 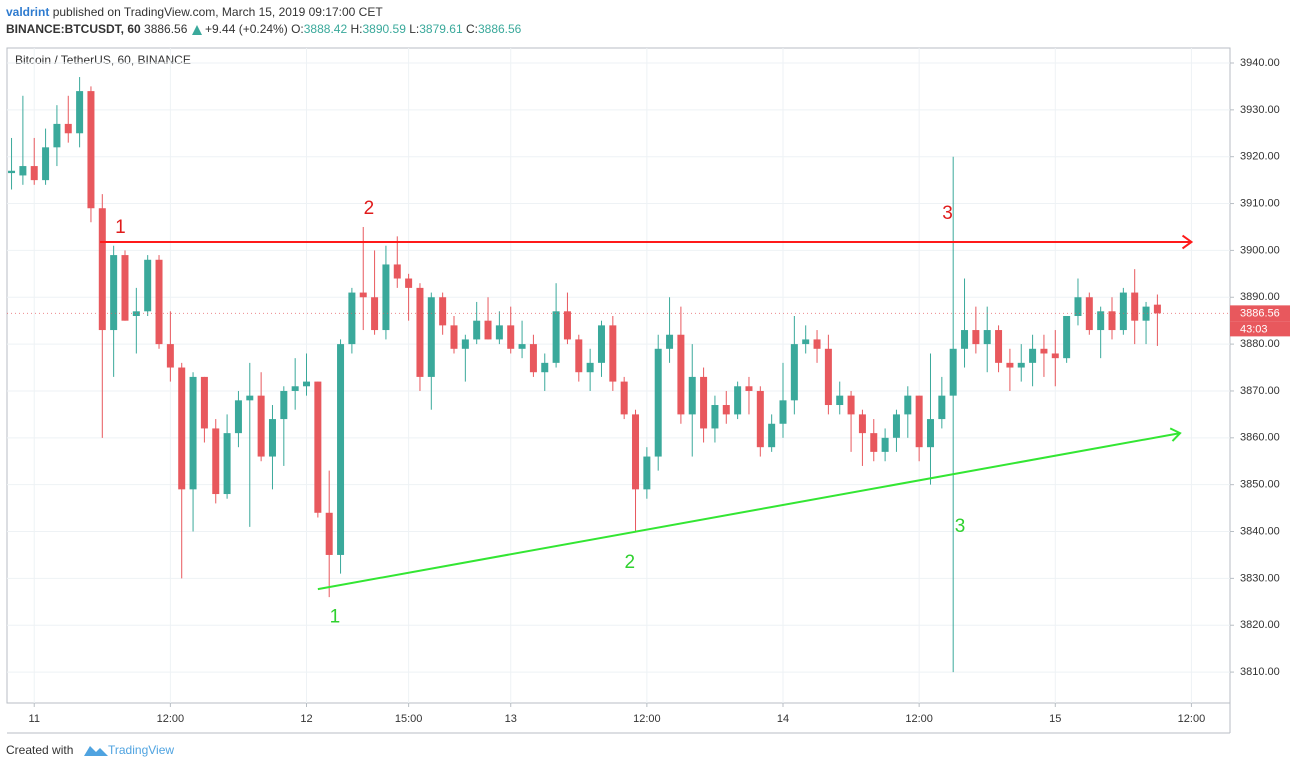 What do you see at coordinates (197, 30) in the screenshot?
I see `up-arrow` at bounding box center [197, 30].